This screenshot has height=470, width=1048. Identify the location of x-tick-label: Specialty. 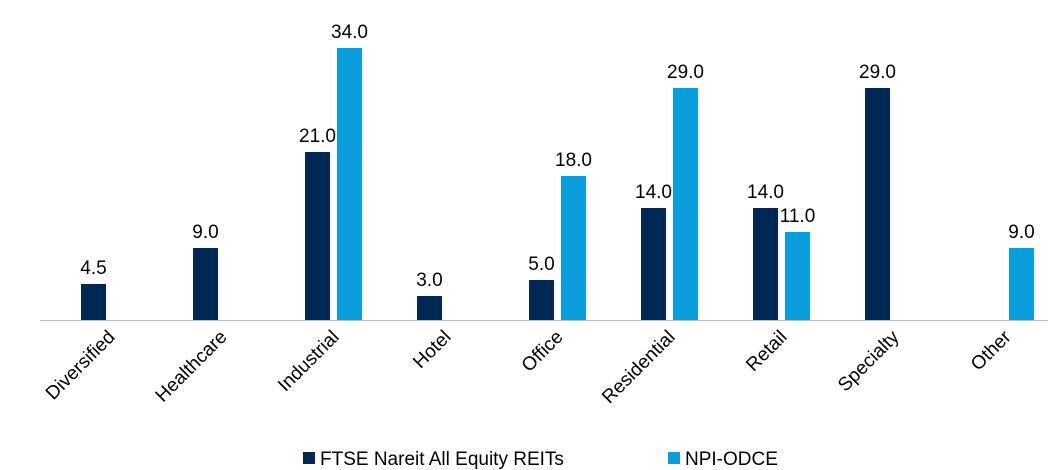
(869, 361).